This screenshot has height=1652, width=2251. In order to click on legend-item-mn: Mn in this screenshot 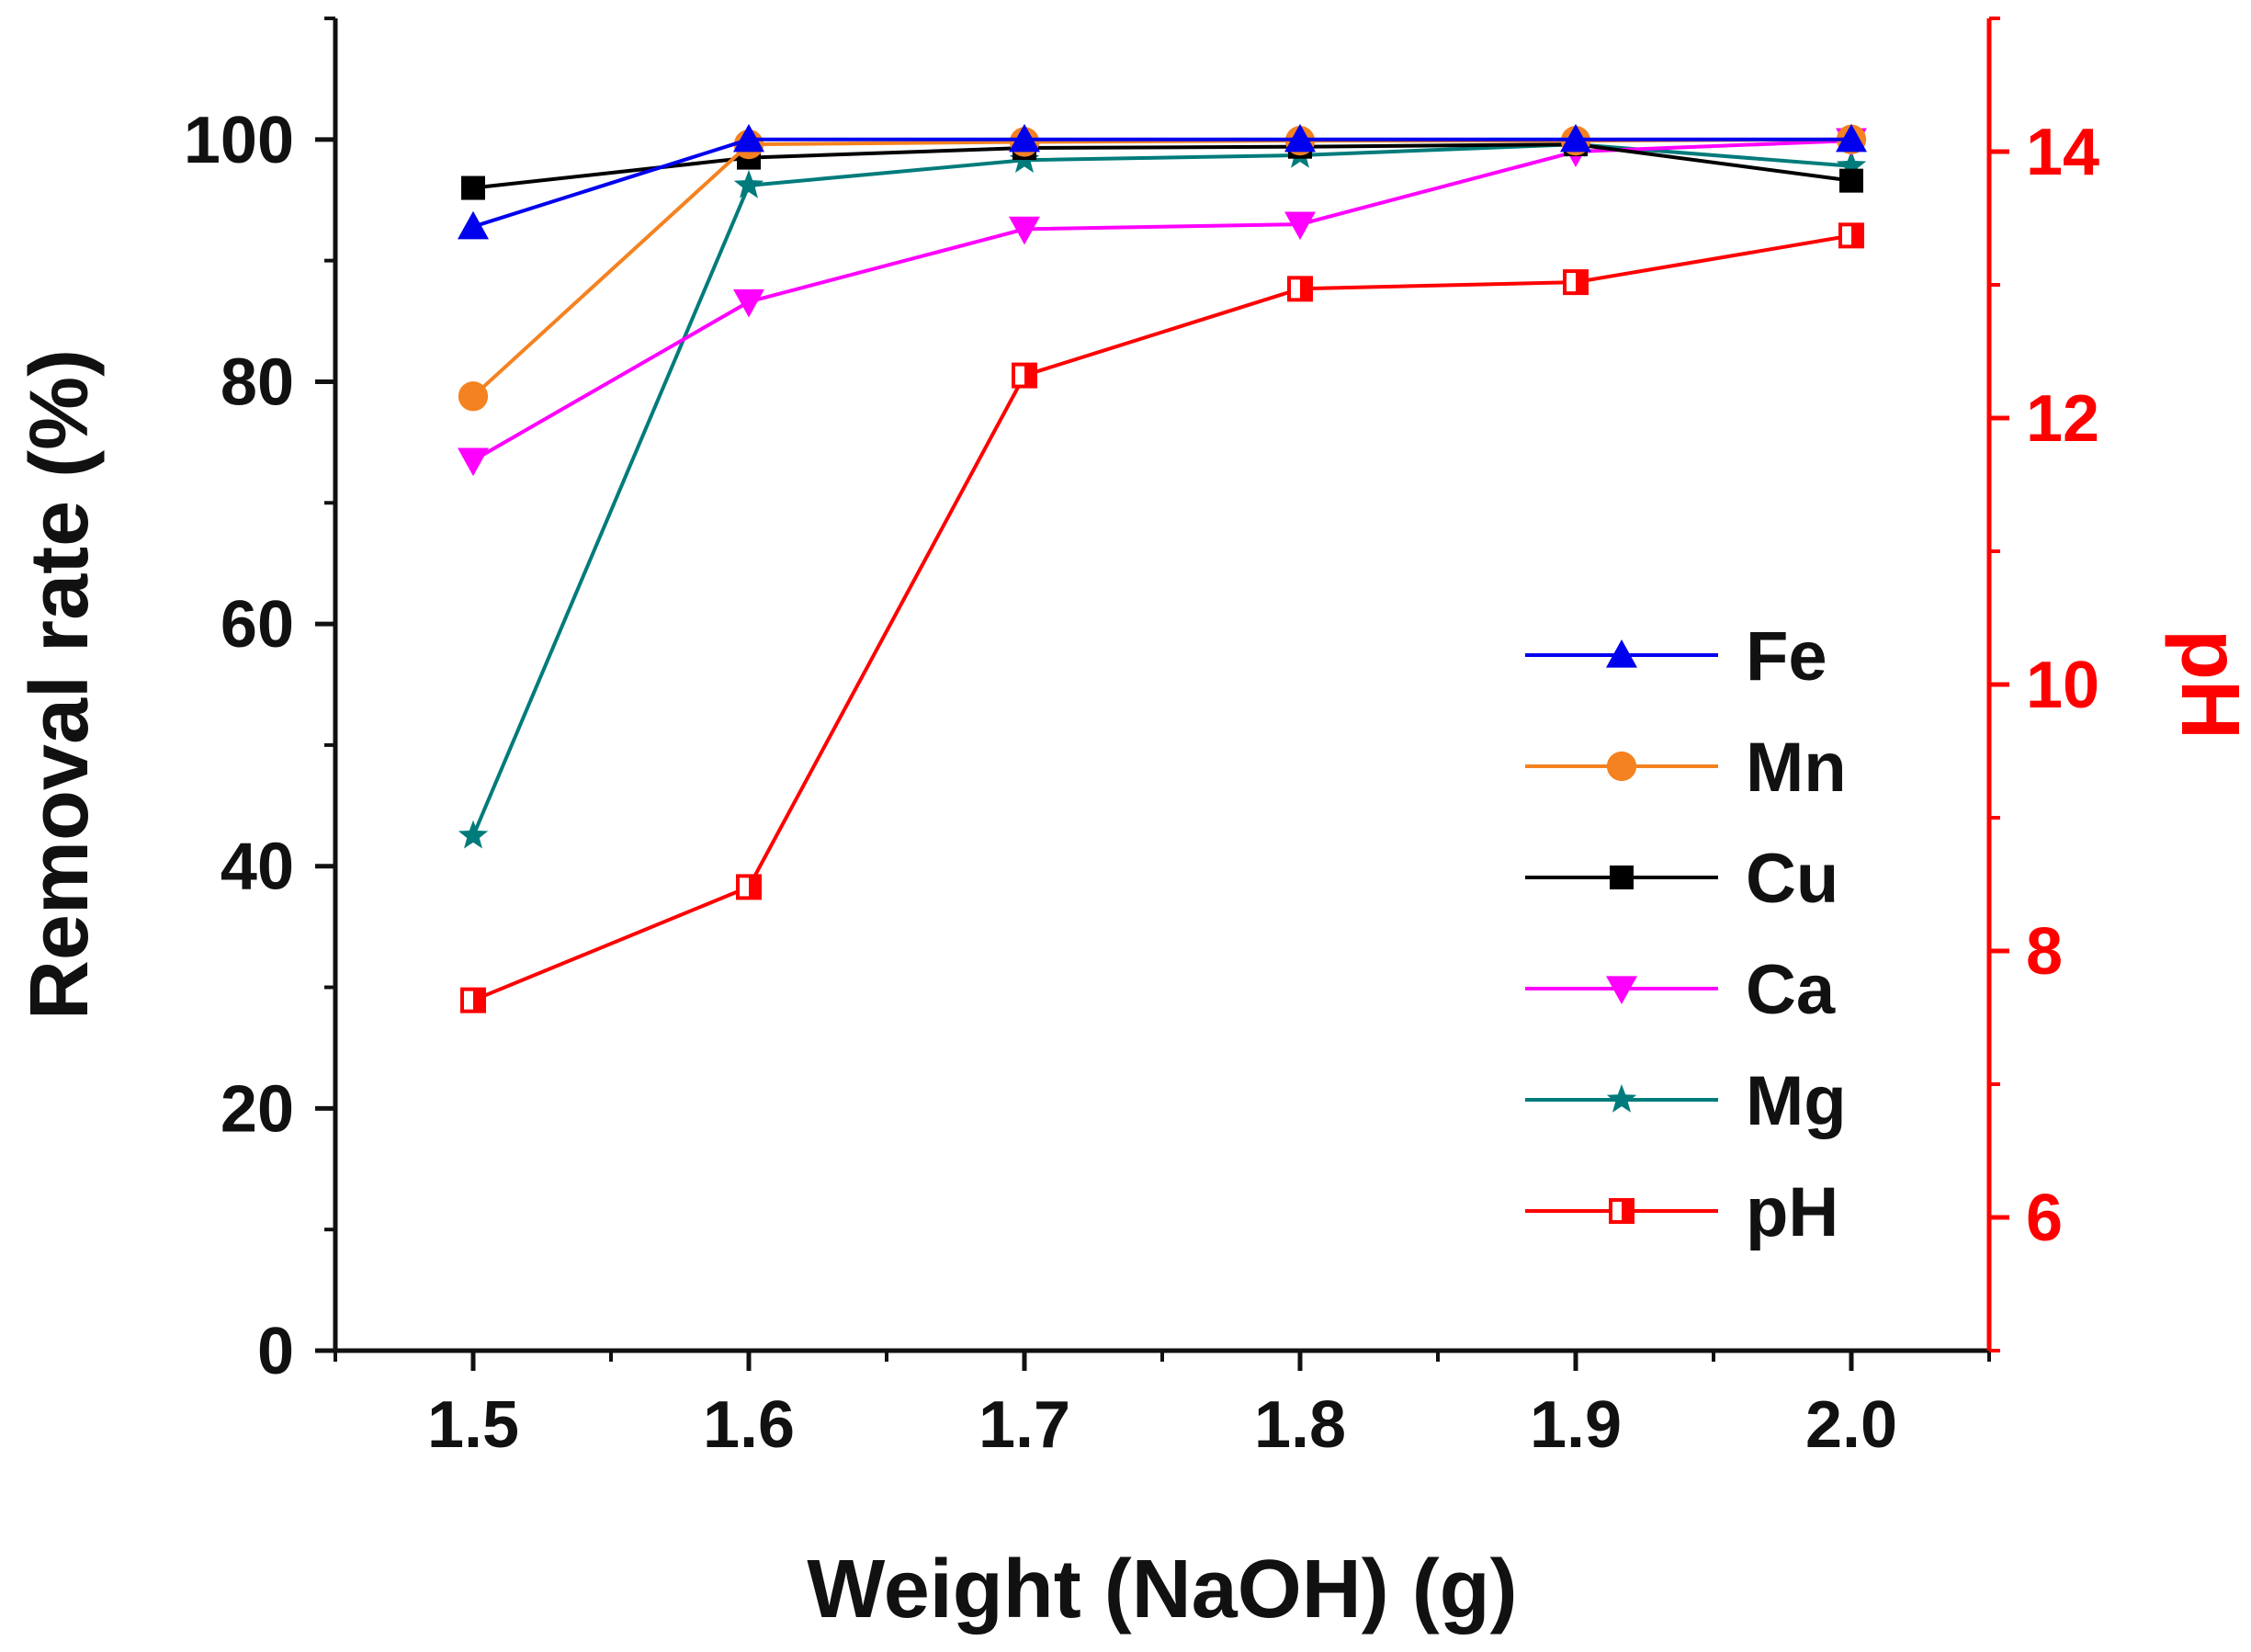, I will do `click(1686, 768)`.